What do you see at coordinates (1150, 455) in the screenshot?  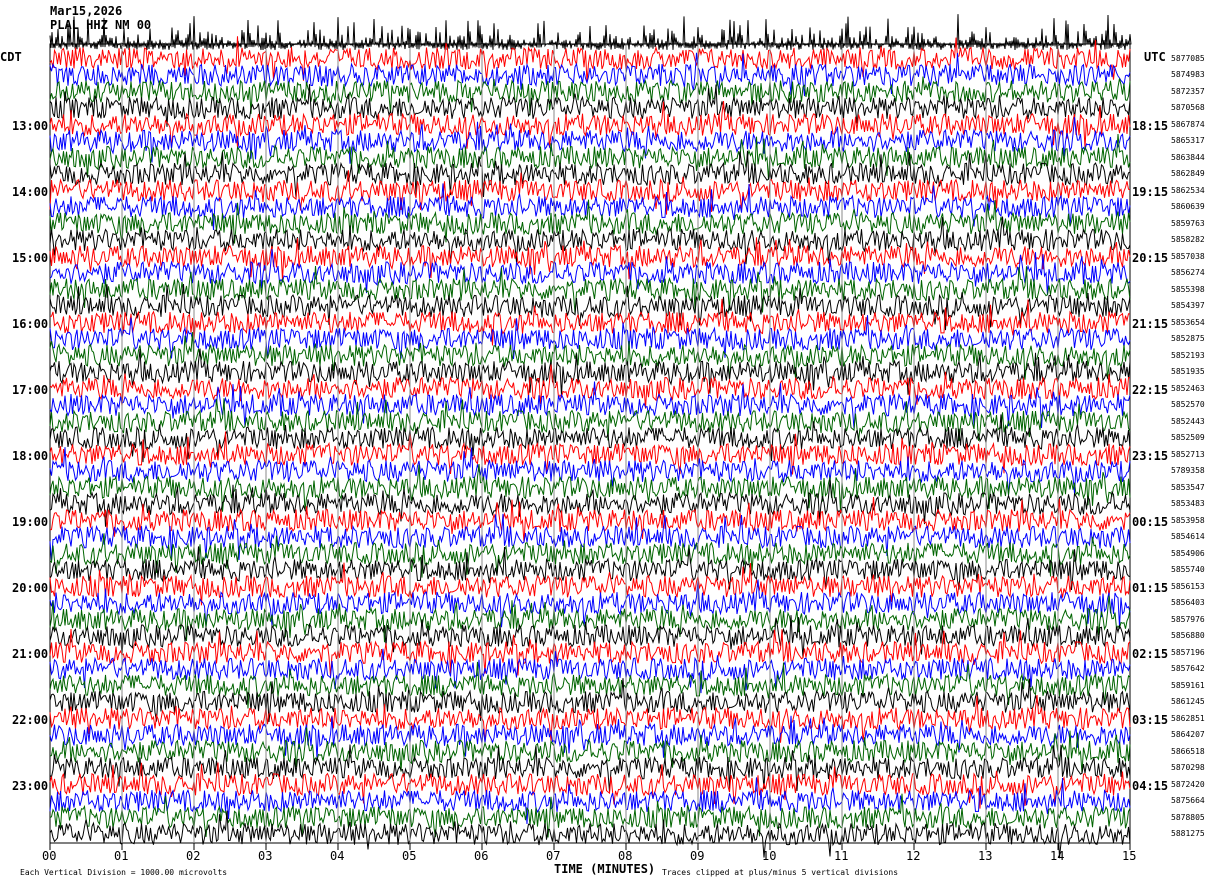 I see `utc-hour-label: 23:15` at bounding box center [1150, 455].